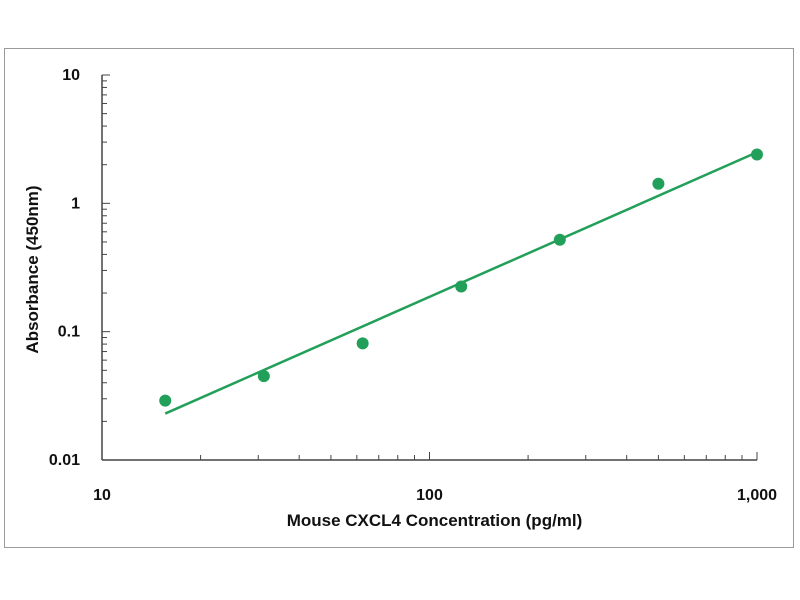 The width and height of the screenshot is (800, 600). What do you see at coordinates (435, 520) in the screenshot?
I see `x-axis-title: Mouse CXCL4 Concentration (pg/ml)` at bounding box center [435, 520].